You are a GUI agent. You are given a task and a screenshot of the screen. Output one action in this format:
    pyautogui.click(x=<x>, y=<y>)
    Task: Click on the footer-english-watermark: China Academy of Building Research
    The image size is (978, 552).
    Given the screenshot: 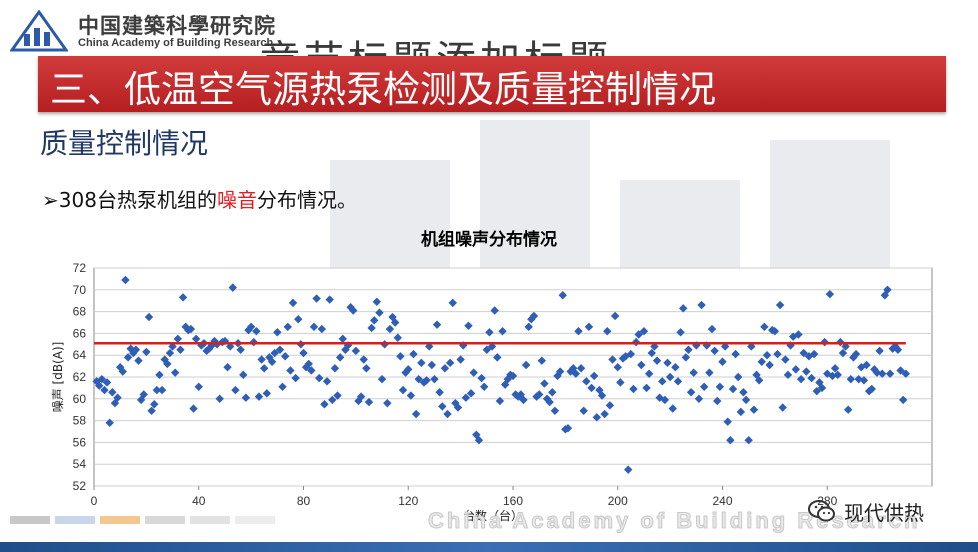 What is the action you would take?
    pyautogui.click(x=674, y=521)
    